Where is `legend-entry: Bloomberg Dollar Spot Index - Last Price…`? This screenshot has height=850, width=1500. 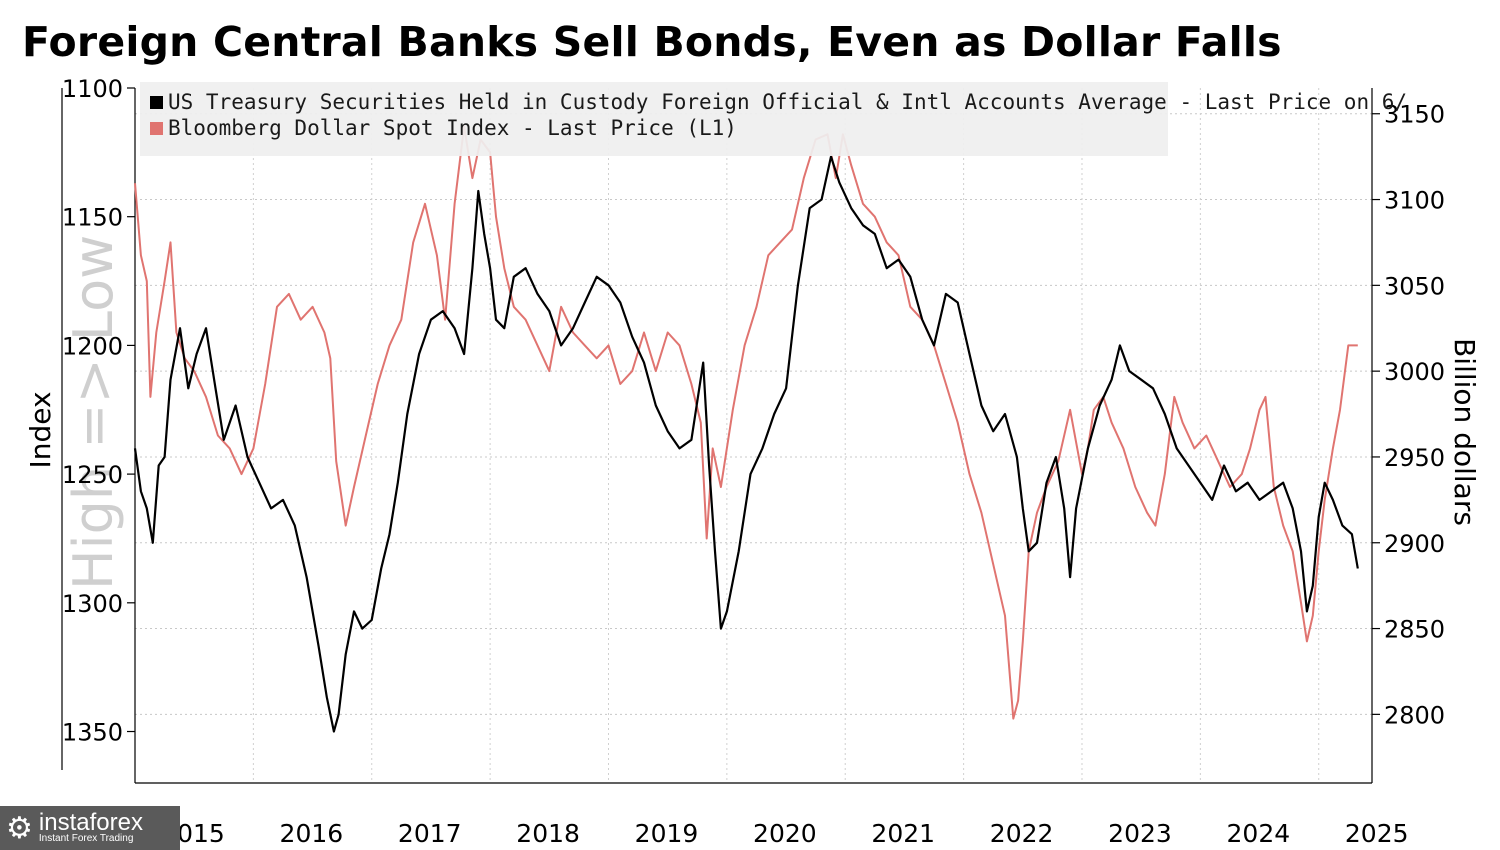
legend-entry: Bloomberg Dollar Spot Index - Last Price… is located at coordinates (452, 128).